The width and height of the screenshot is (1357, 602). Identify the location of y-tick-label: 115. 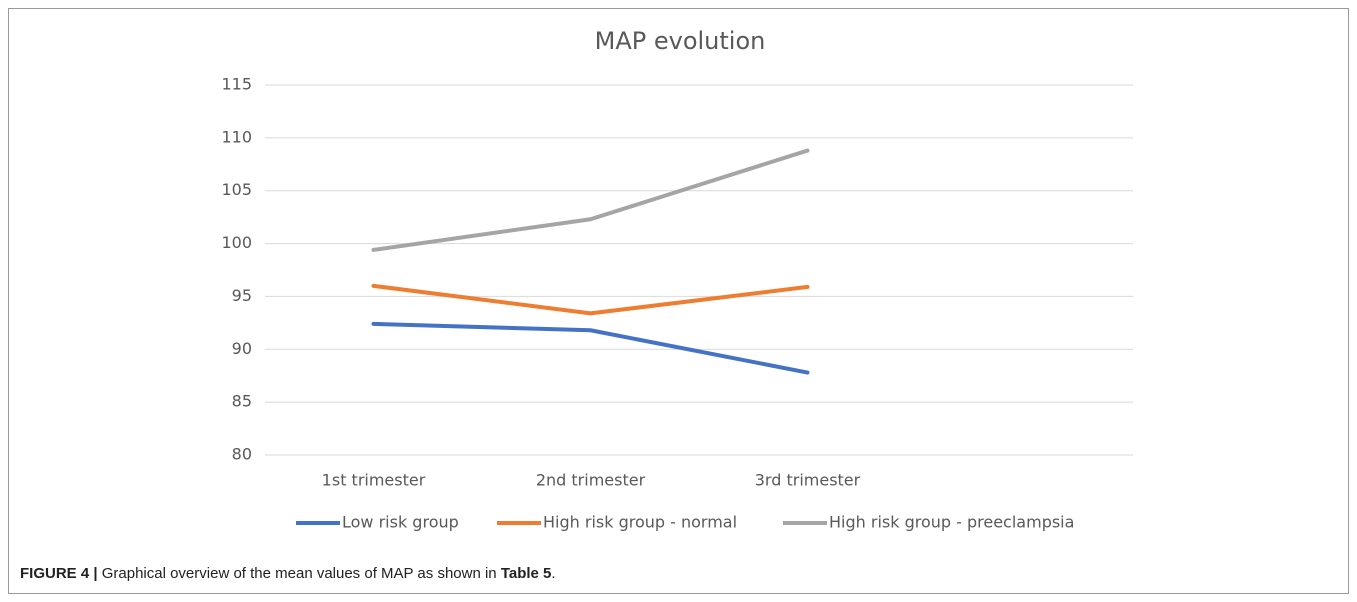
(236, 84).